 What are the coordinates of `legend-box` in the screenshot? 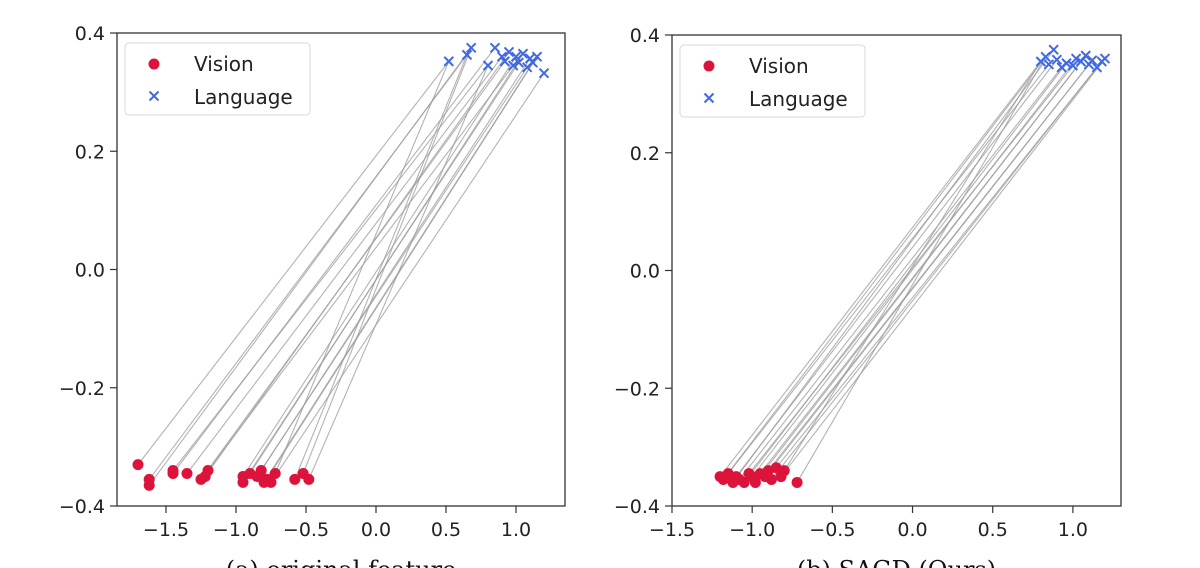 It's located at (772, 81).